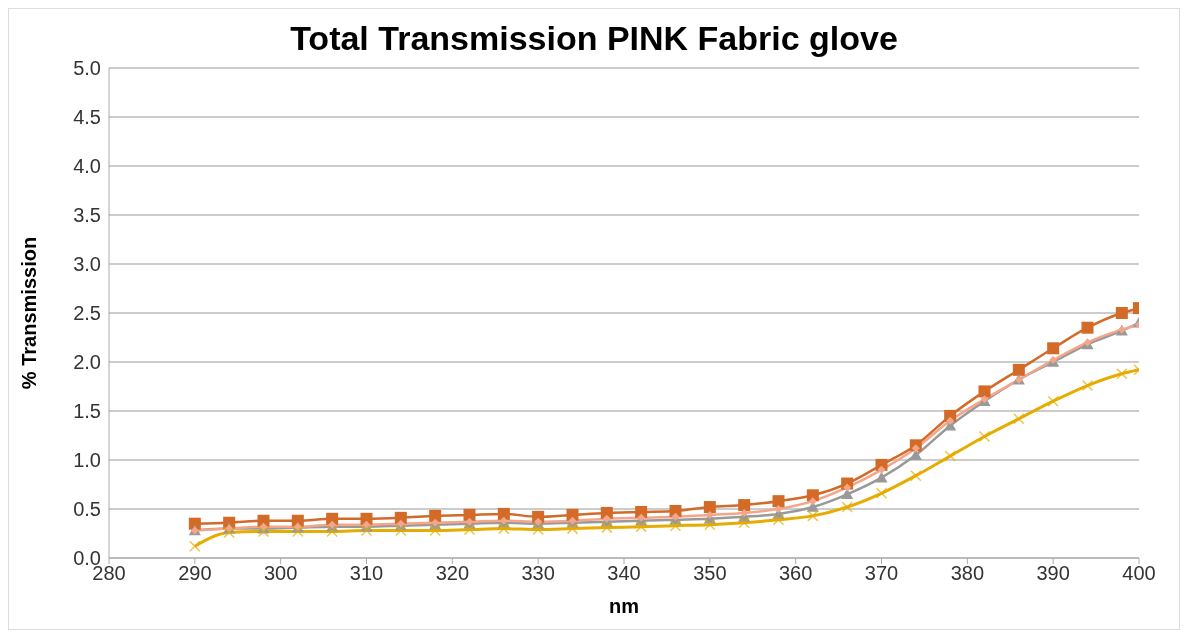 The width and height of the screenshot is (1194, 641). Describe the element at coordinates (1053, 573) in the screenshot. I see `x-tick-label: 390` at that location.